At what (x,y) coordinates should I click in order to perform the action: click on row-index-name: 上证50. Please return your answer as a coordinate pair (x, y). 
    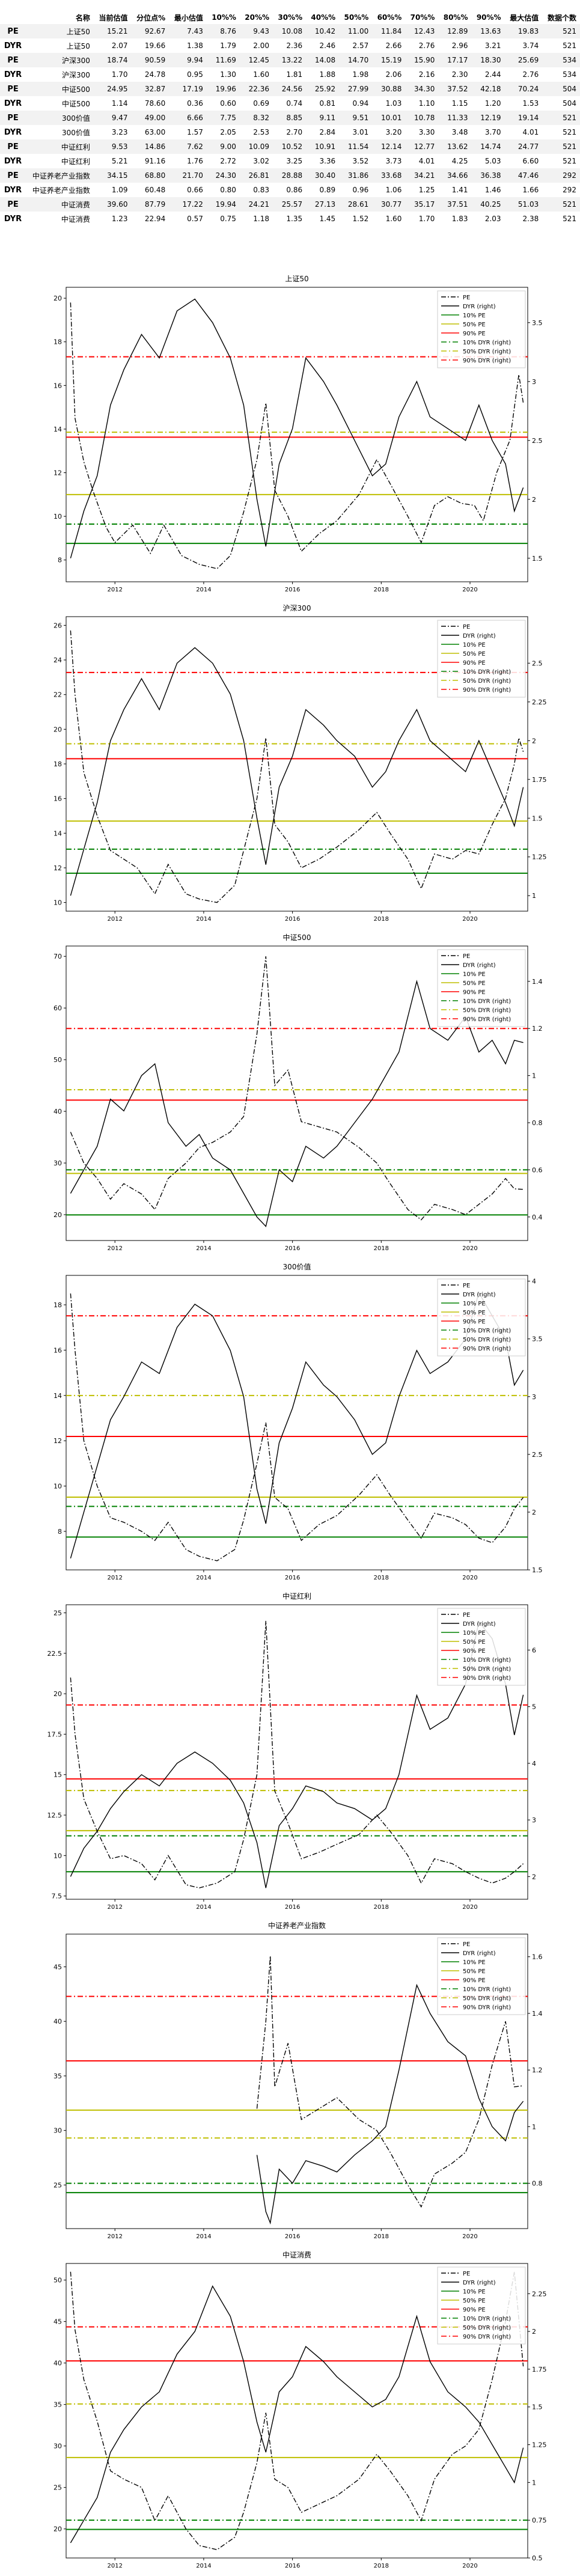
    Looking at the image, I should click on (78, 31).